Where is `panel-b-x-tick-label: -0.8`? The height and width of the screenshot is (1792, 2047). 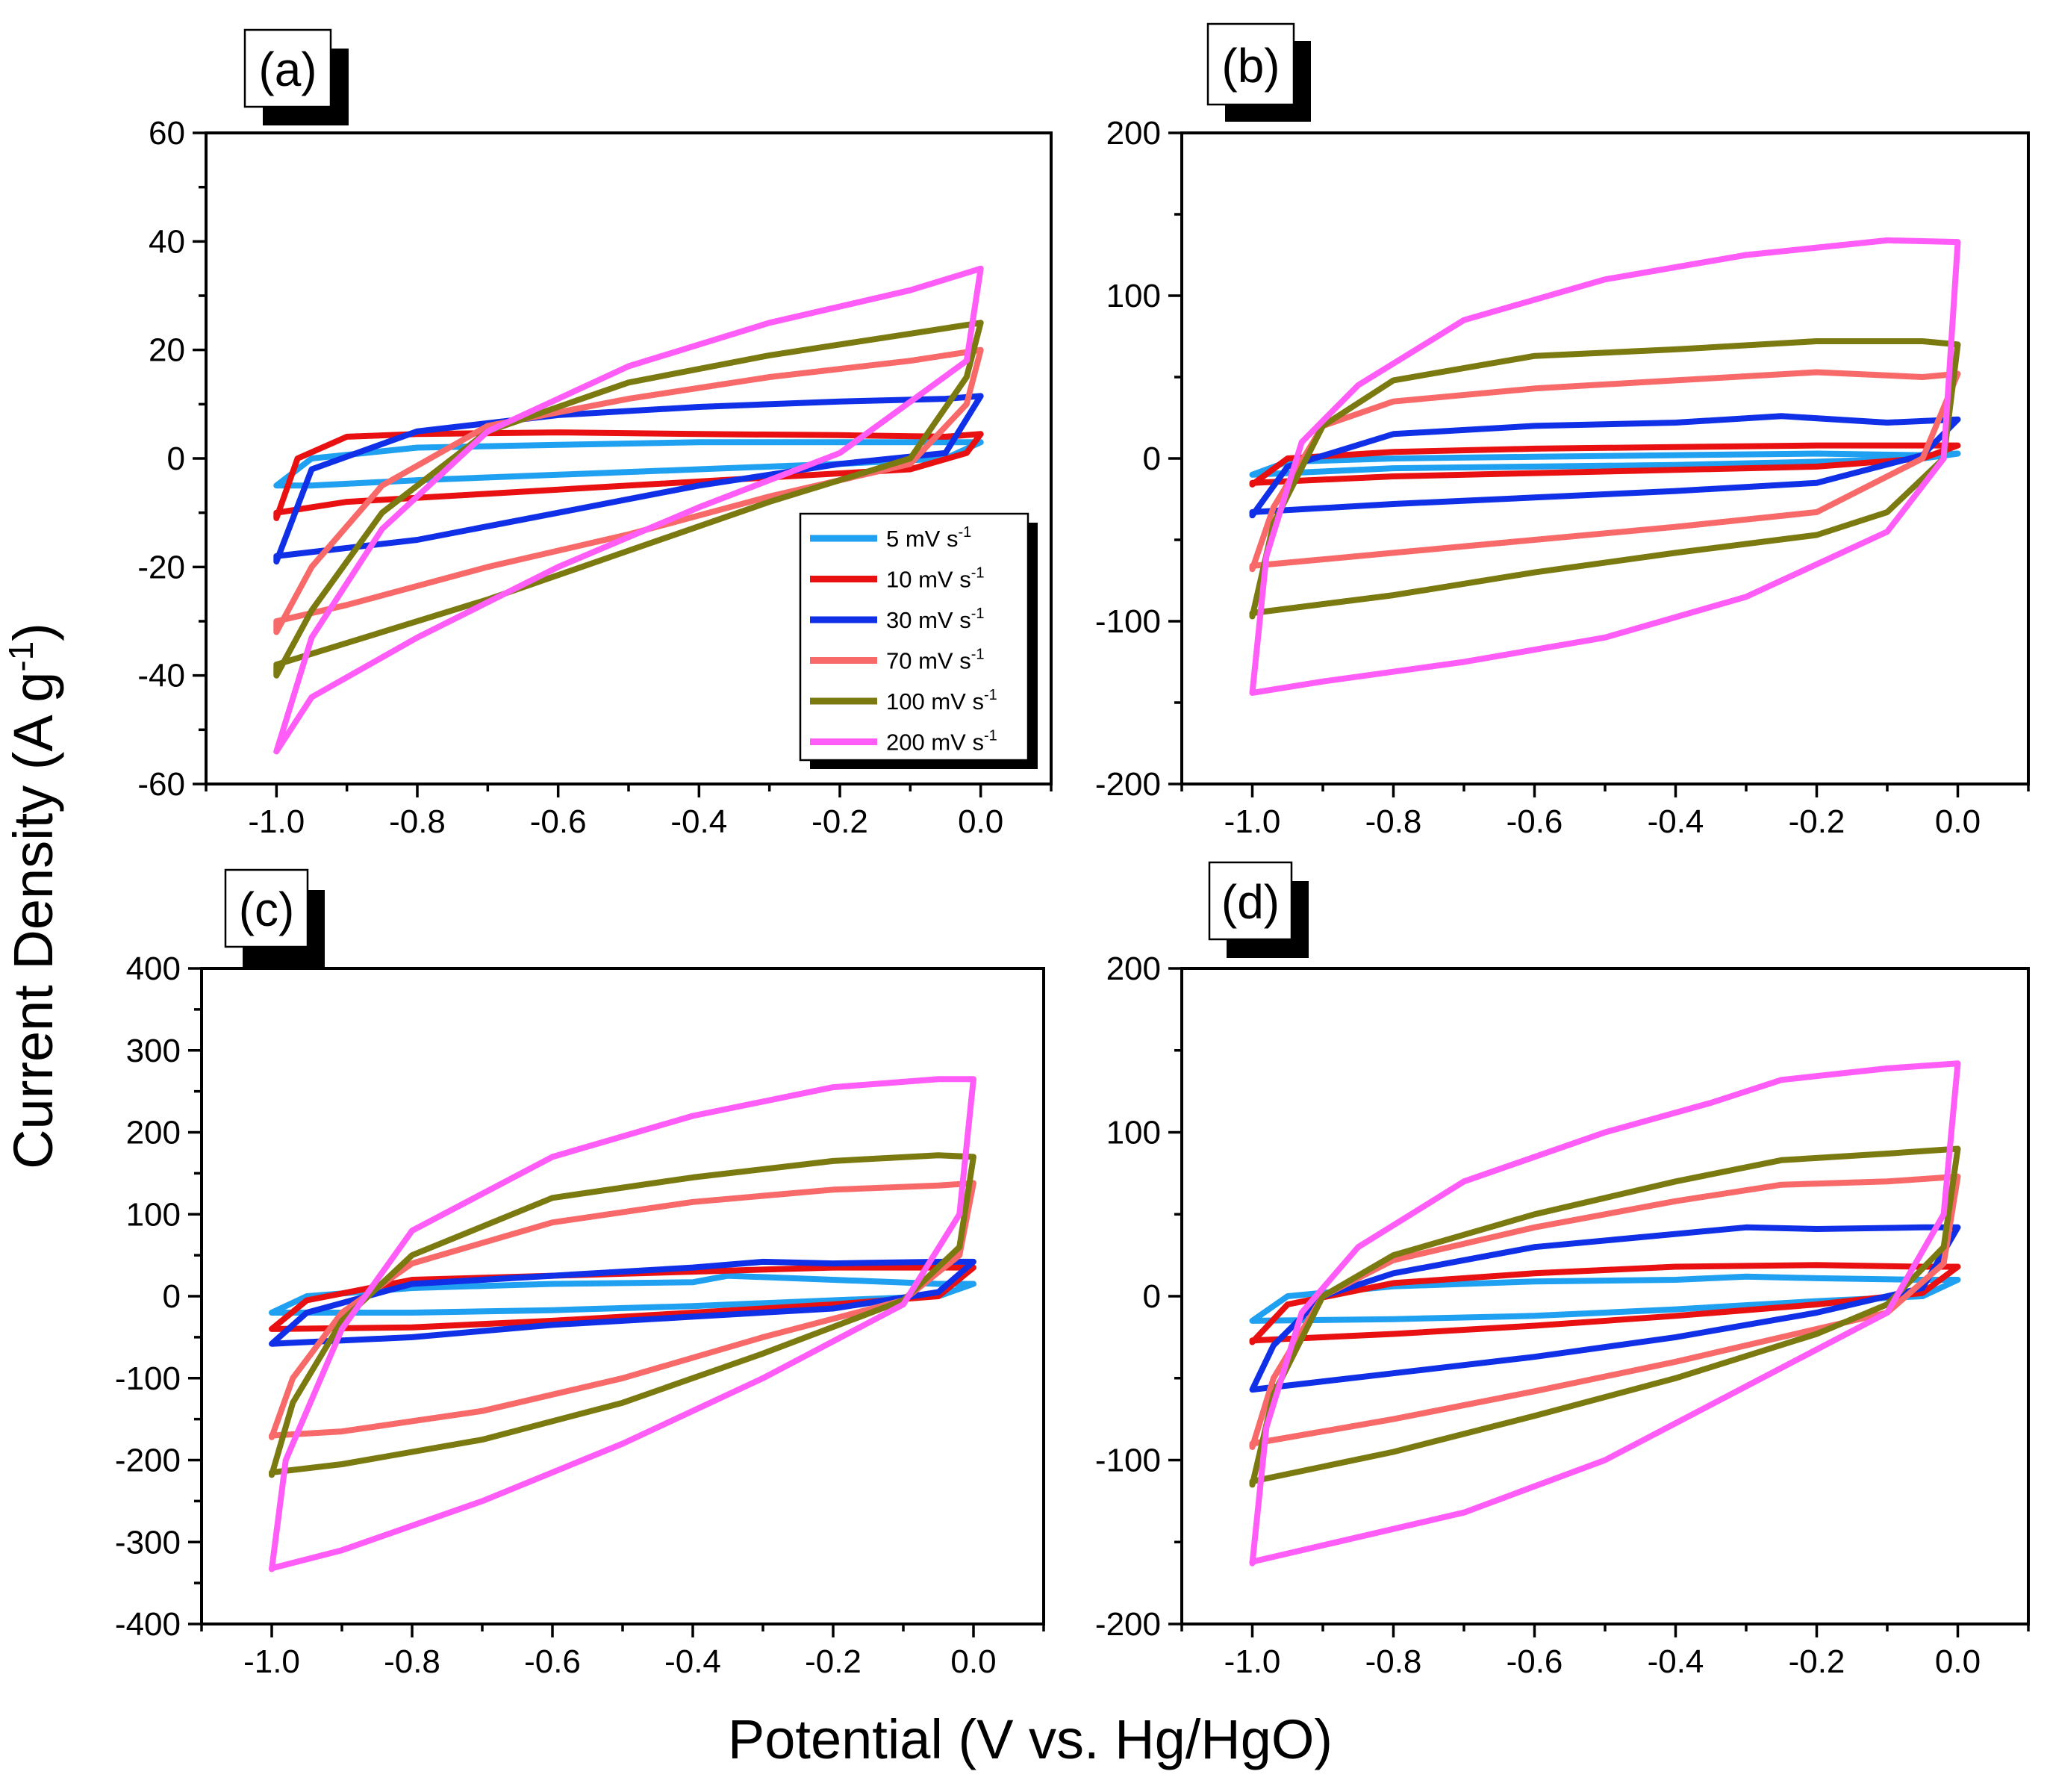 panel-b-x-tick-label: -0.8 is located at coordinates (1393, 821).